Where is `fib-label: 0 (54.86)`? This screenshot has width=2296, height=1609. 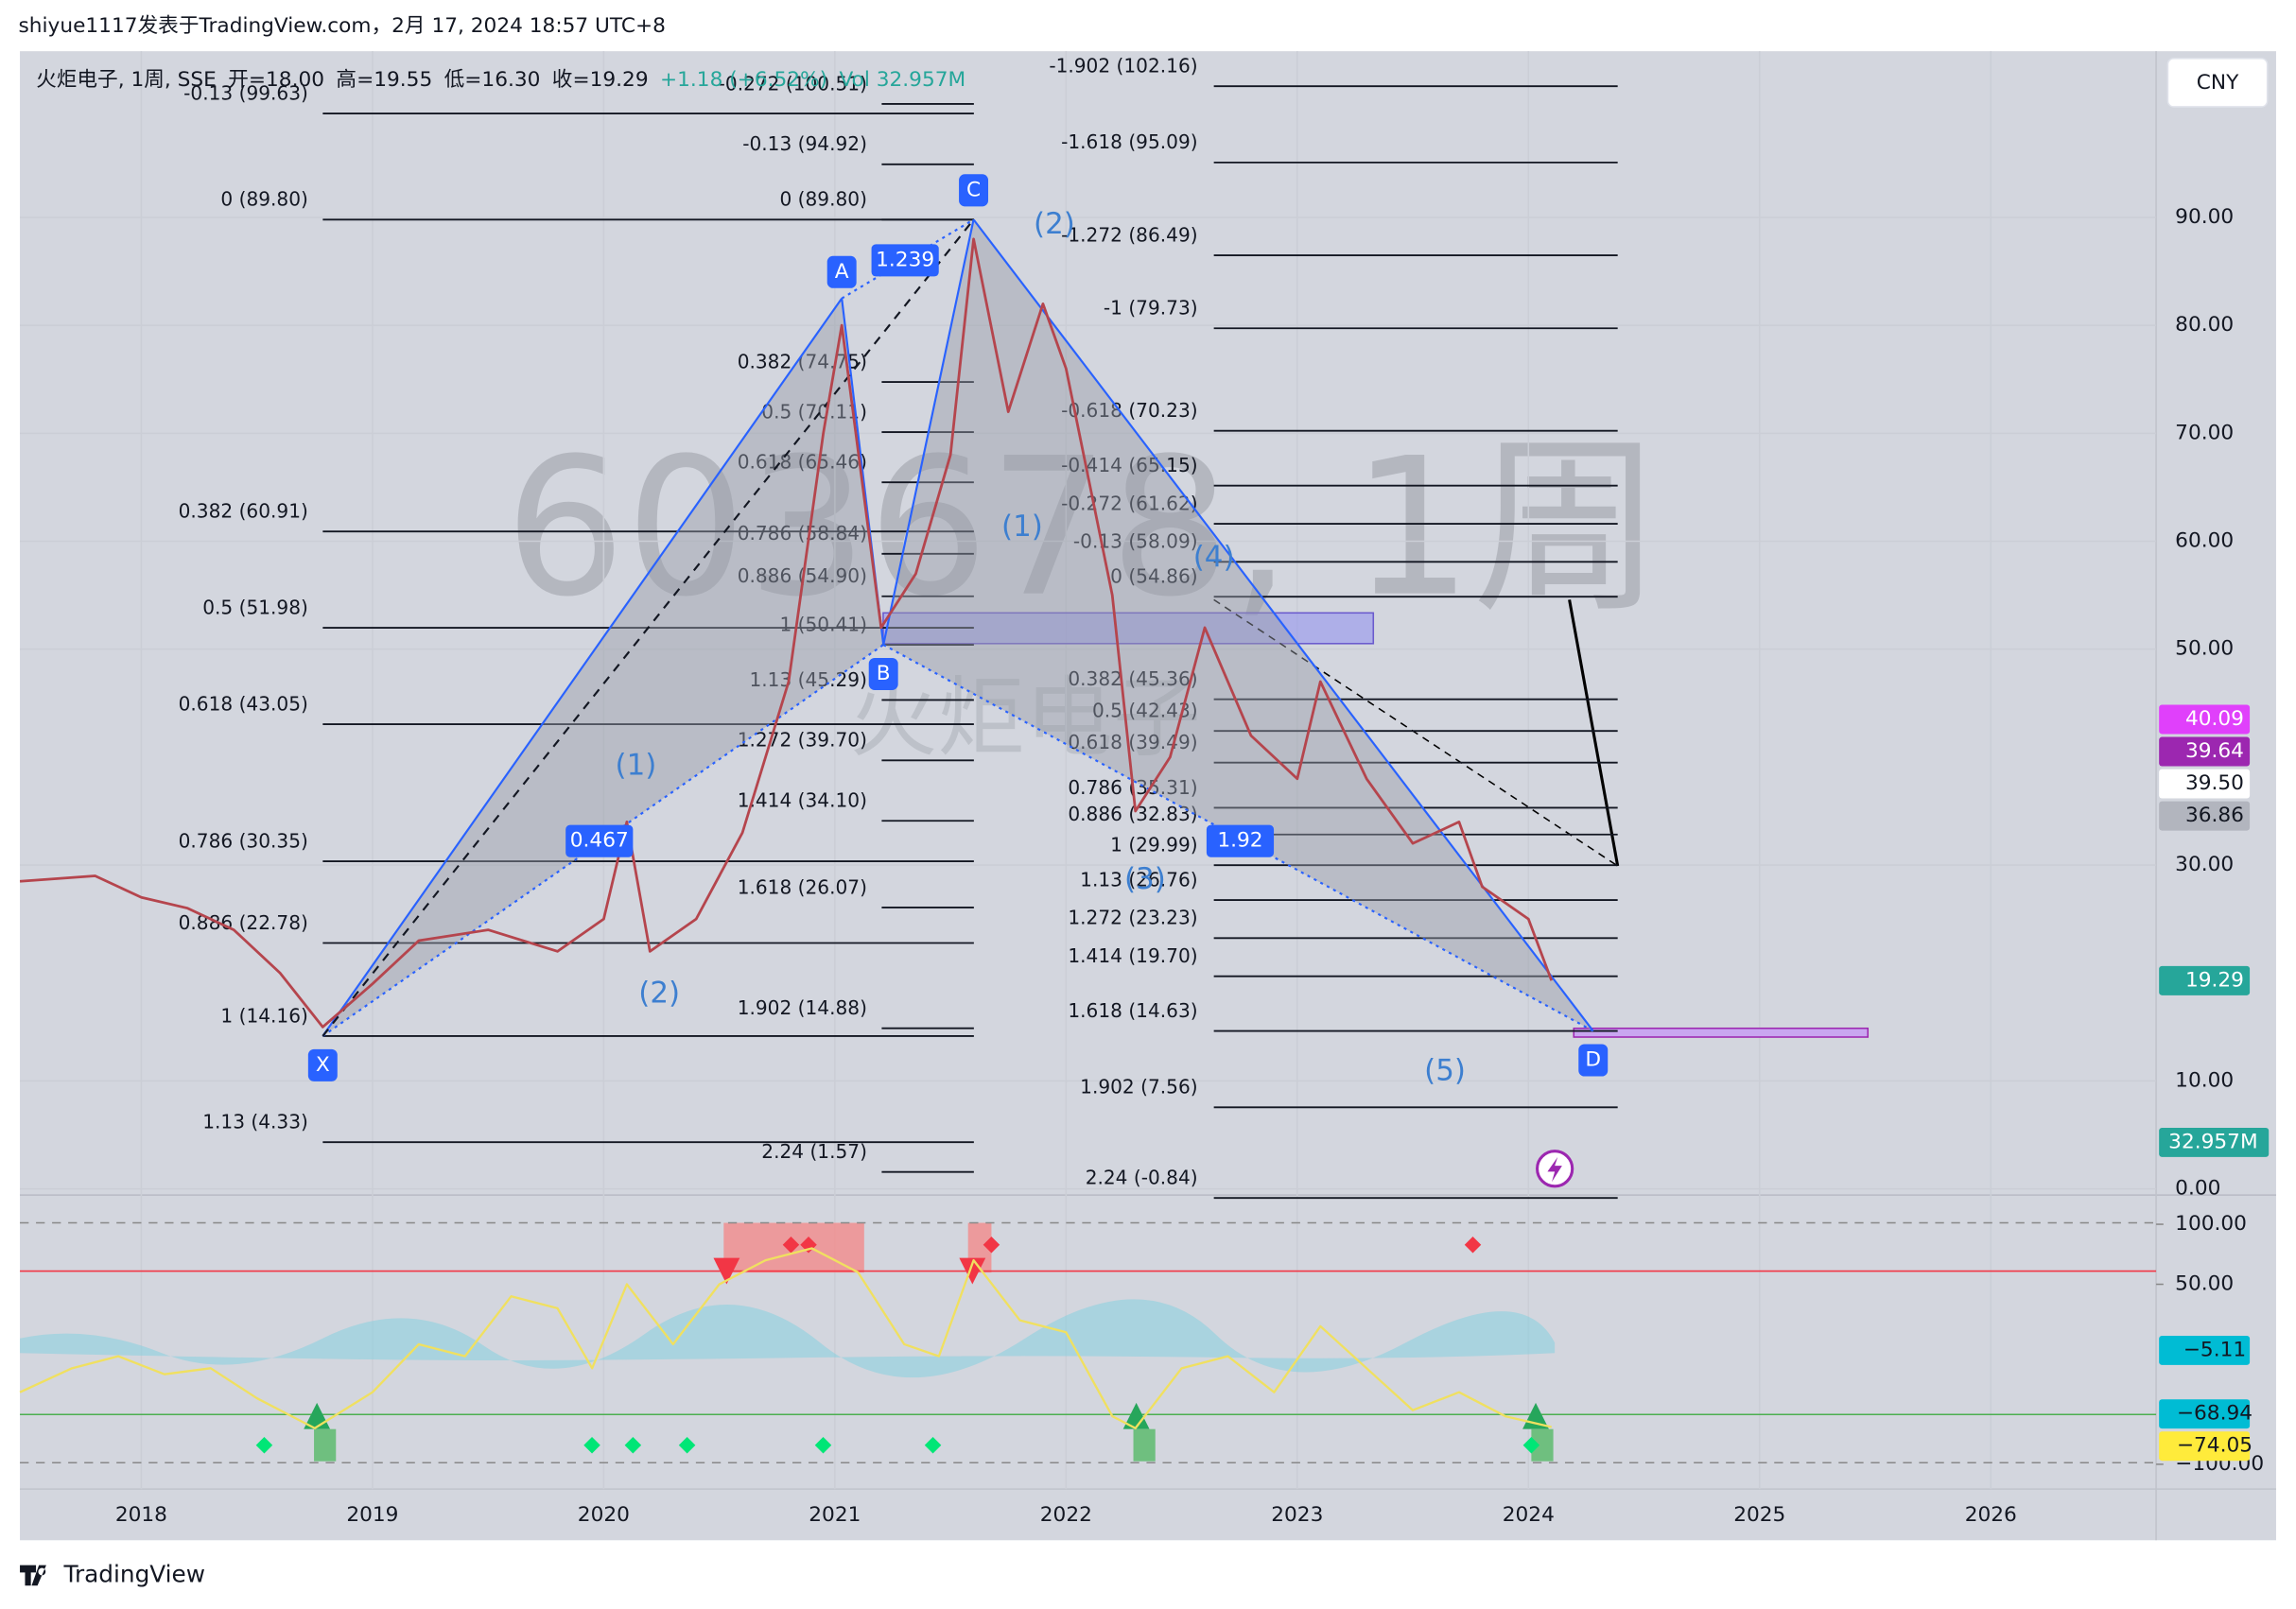
fib-label: 0 (54.86) is located at coordinates (1154, 576).